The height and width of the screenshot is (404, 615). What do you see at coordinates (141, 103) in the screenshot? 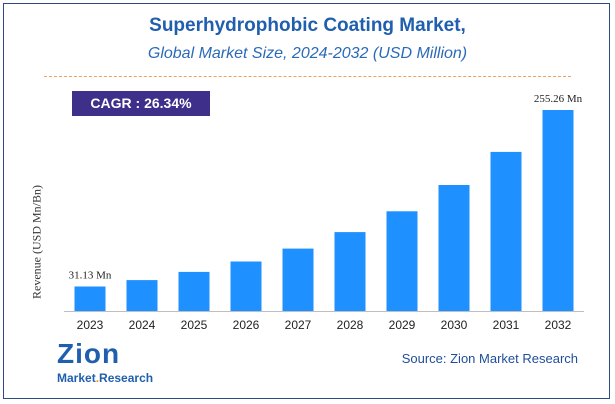
I see `cagr-badge: CAGR : 26.34%` at bounding box center [141, 103].